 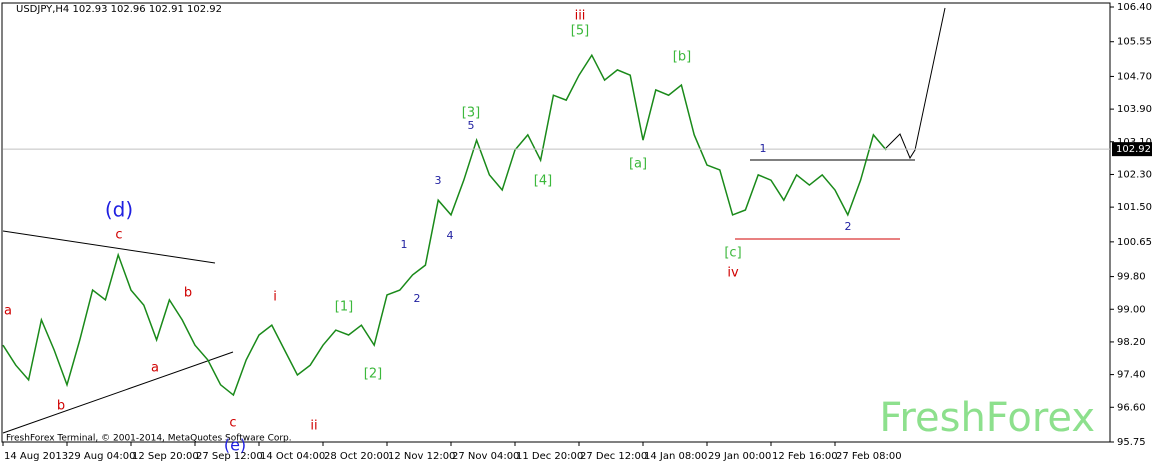 What do you see at coordinates (1131, 407) in the screenshot?
I see `y-tick-label: 96.60` at bounding box center [1131, 407].